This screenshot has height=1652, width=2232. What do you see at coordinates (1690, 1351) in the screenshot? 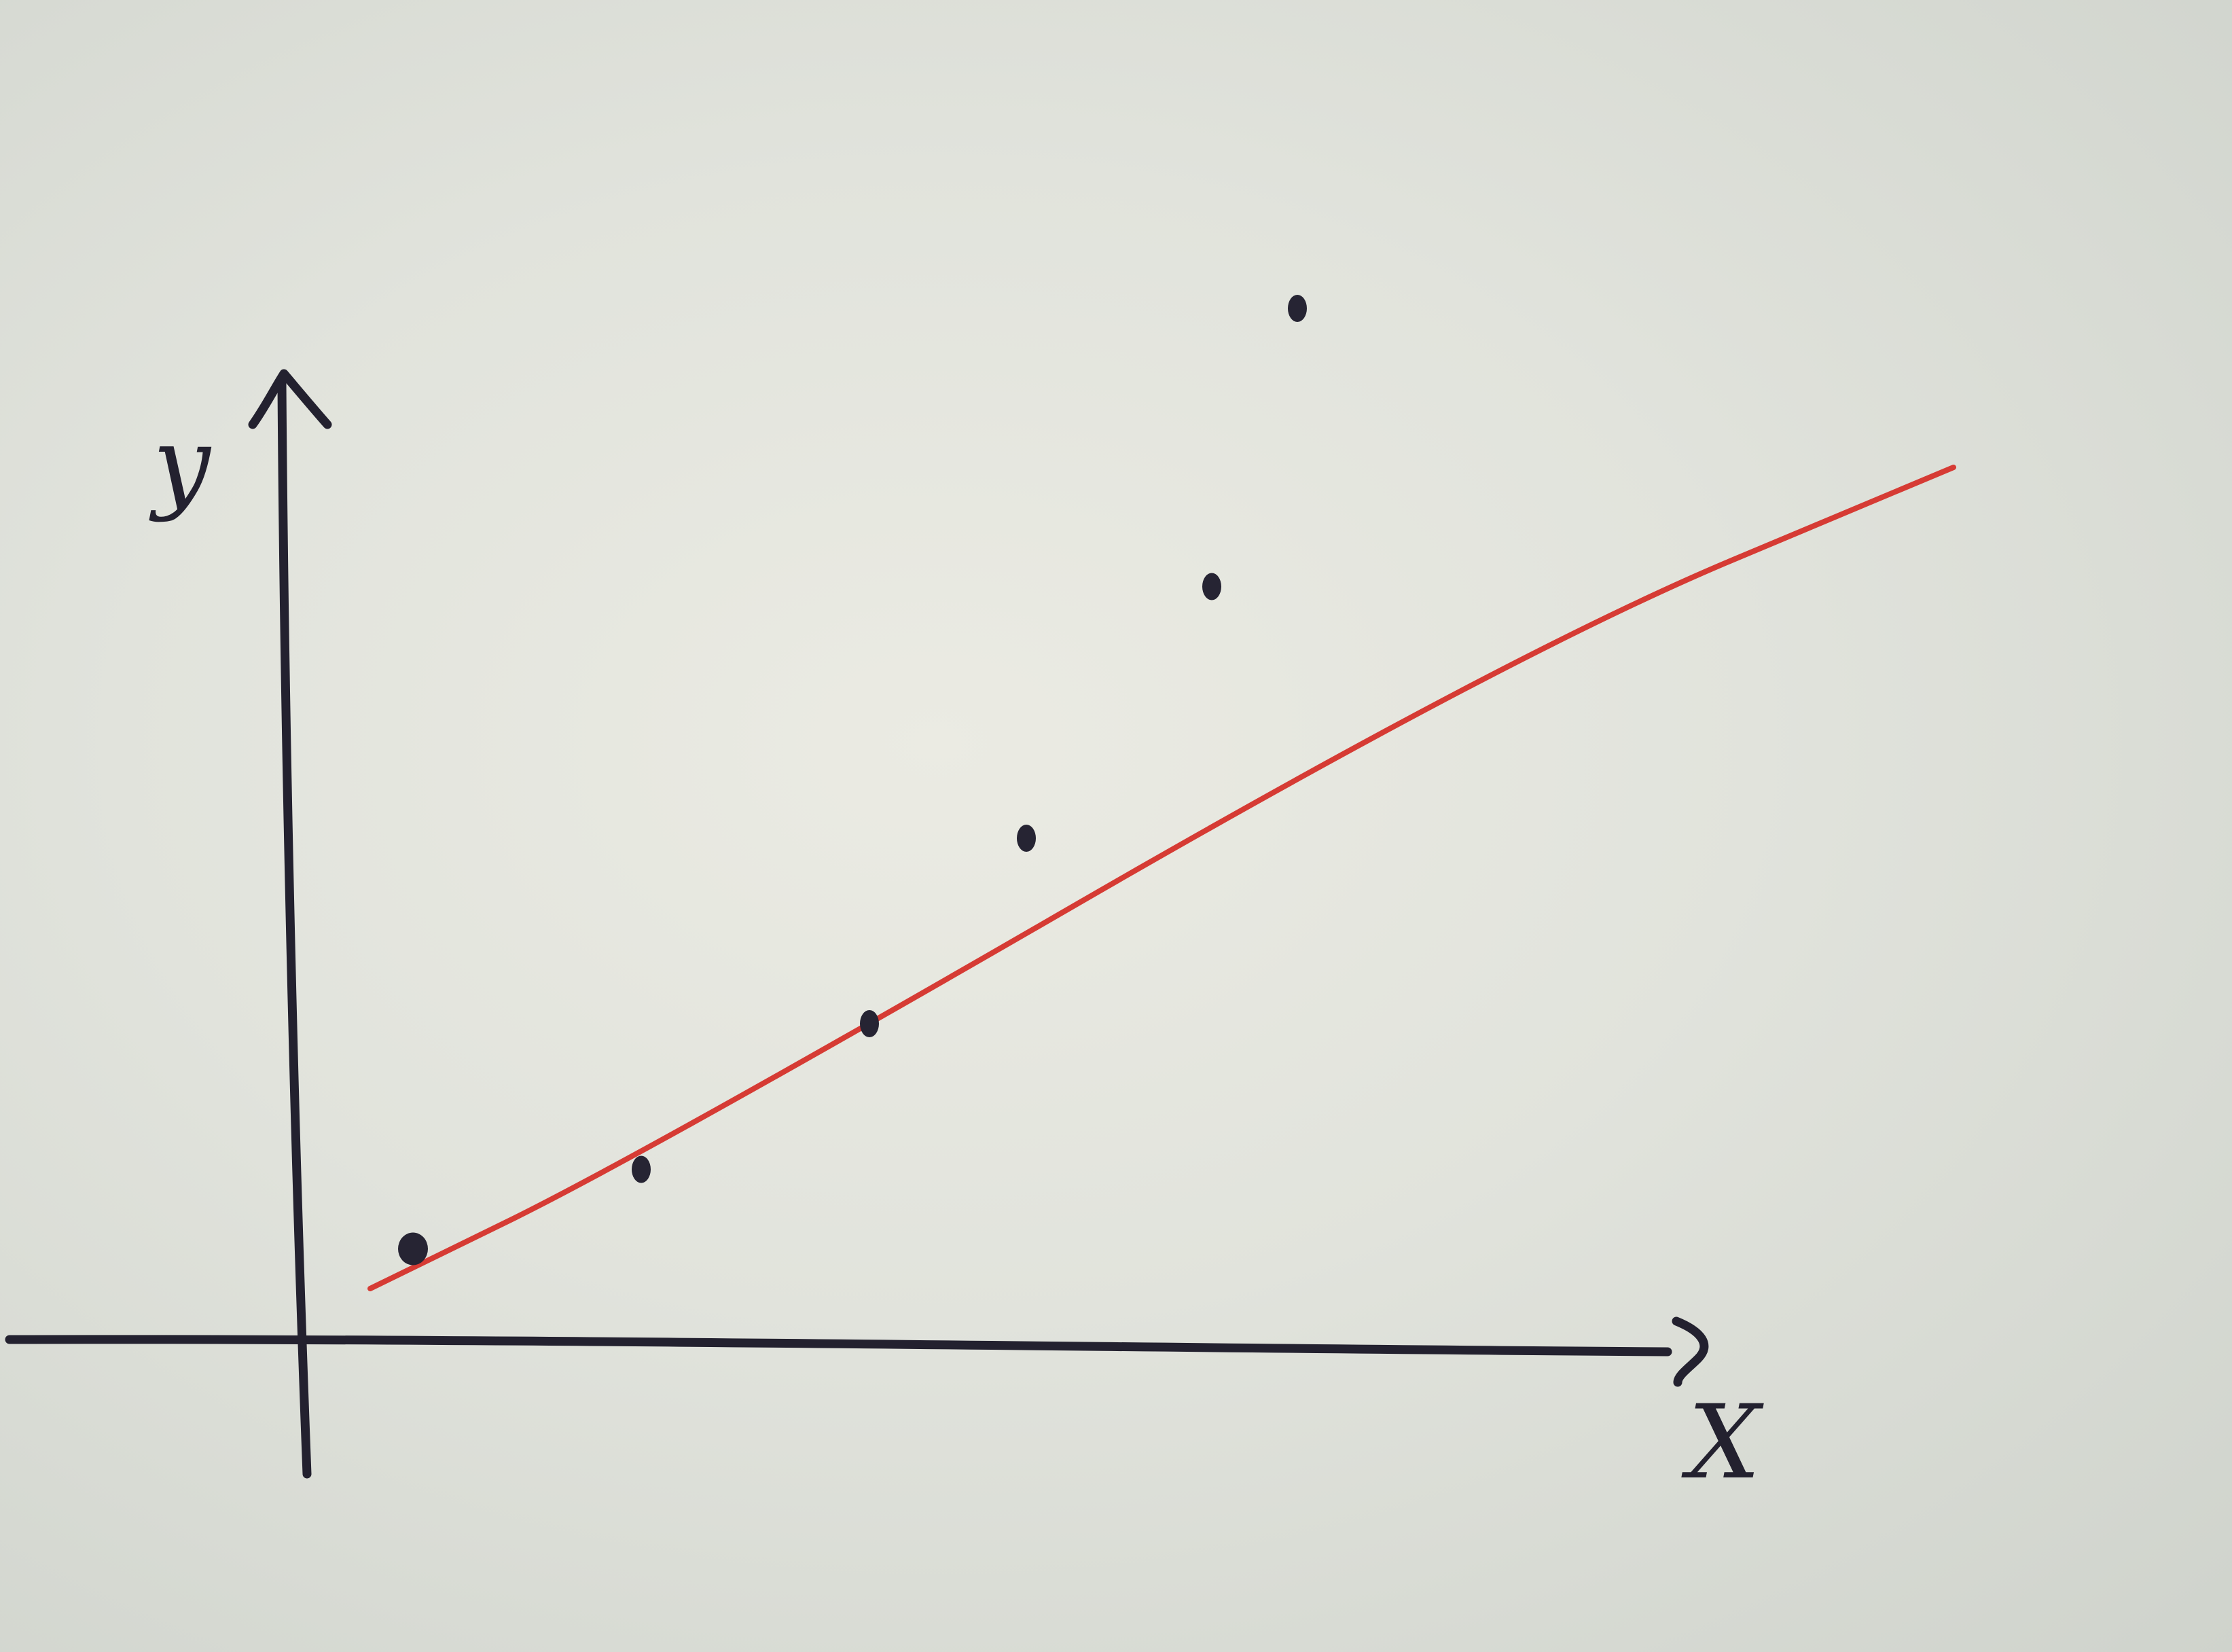
I see `x-axis-arrowhead` at bounding box center [1690, 1351].